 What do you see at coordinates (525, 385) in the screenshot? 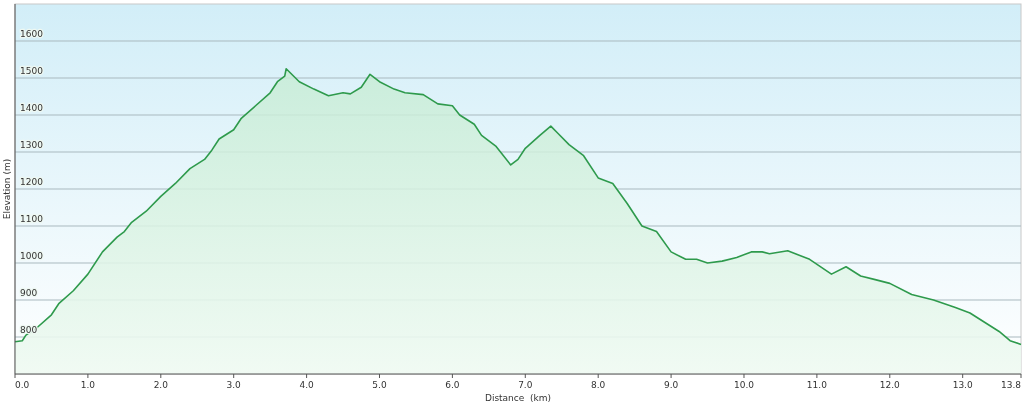
I see `x-tick-label: 7.0` at bounding box center [525, 385].